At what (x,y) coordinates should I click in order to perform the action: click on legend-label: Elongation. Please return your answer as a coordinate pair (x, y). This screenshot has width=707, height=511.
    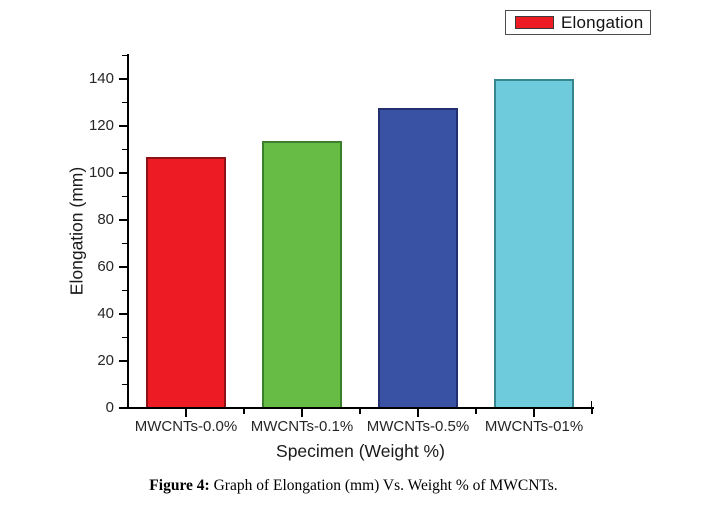
    Looking at the image, I should click on (602, 22).